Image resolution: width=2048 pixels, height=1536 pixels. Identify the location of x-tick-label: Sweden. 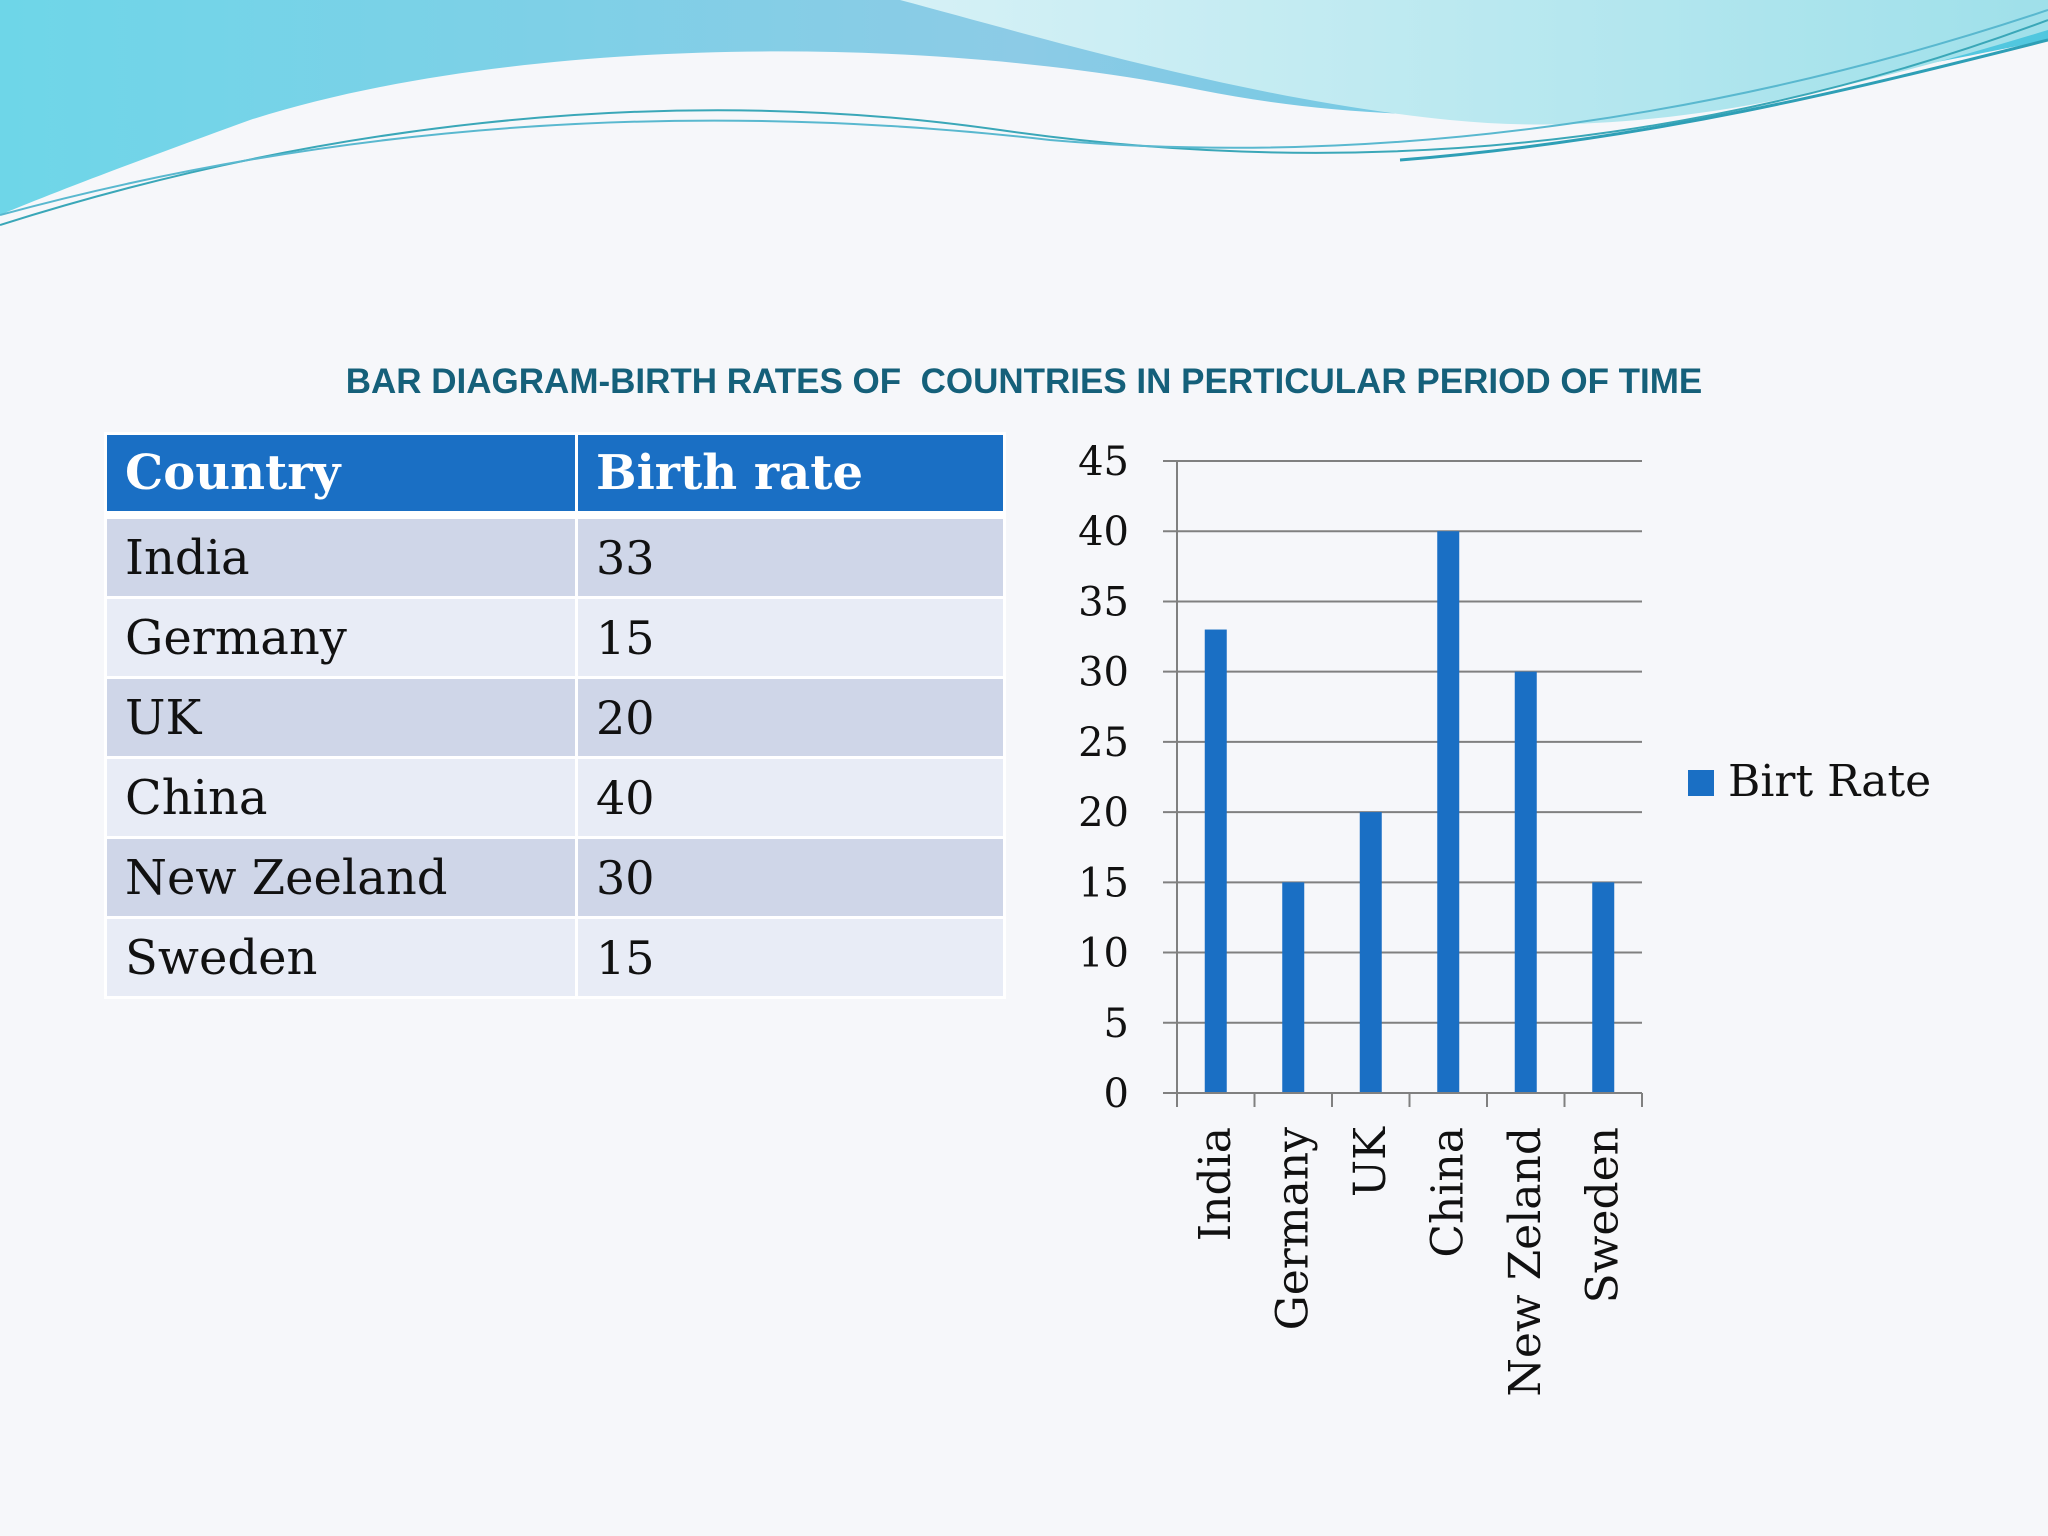
(1602, 1215).